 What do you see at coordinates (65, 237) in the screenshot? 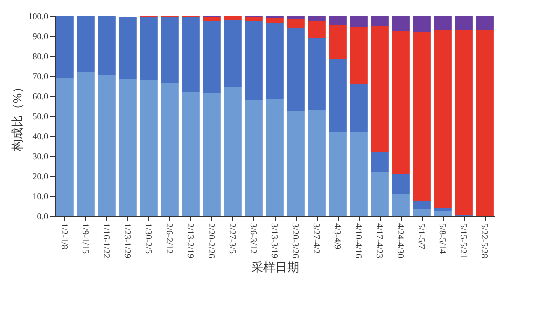
I see `x-tick-label: 1/2-1/8` at bounding box center [65, 237].